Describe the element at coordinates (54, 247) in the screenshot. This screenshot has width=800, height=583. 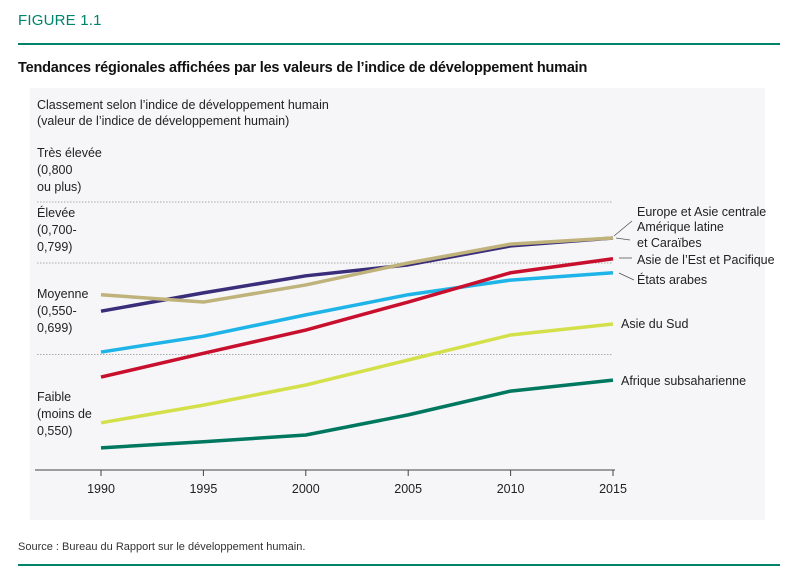
I see `hdi-band-label: 0,799)` at that location.